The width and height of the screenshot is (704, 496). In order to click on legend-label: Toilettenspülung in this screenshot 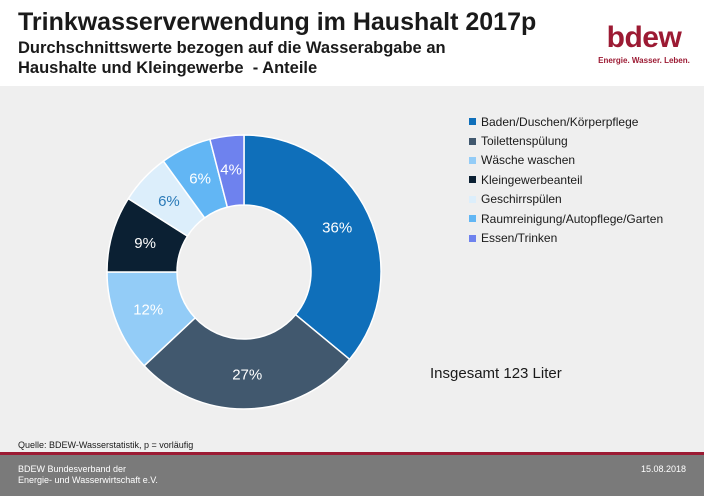, I will do `click(524, 141)`.